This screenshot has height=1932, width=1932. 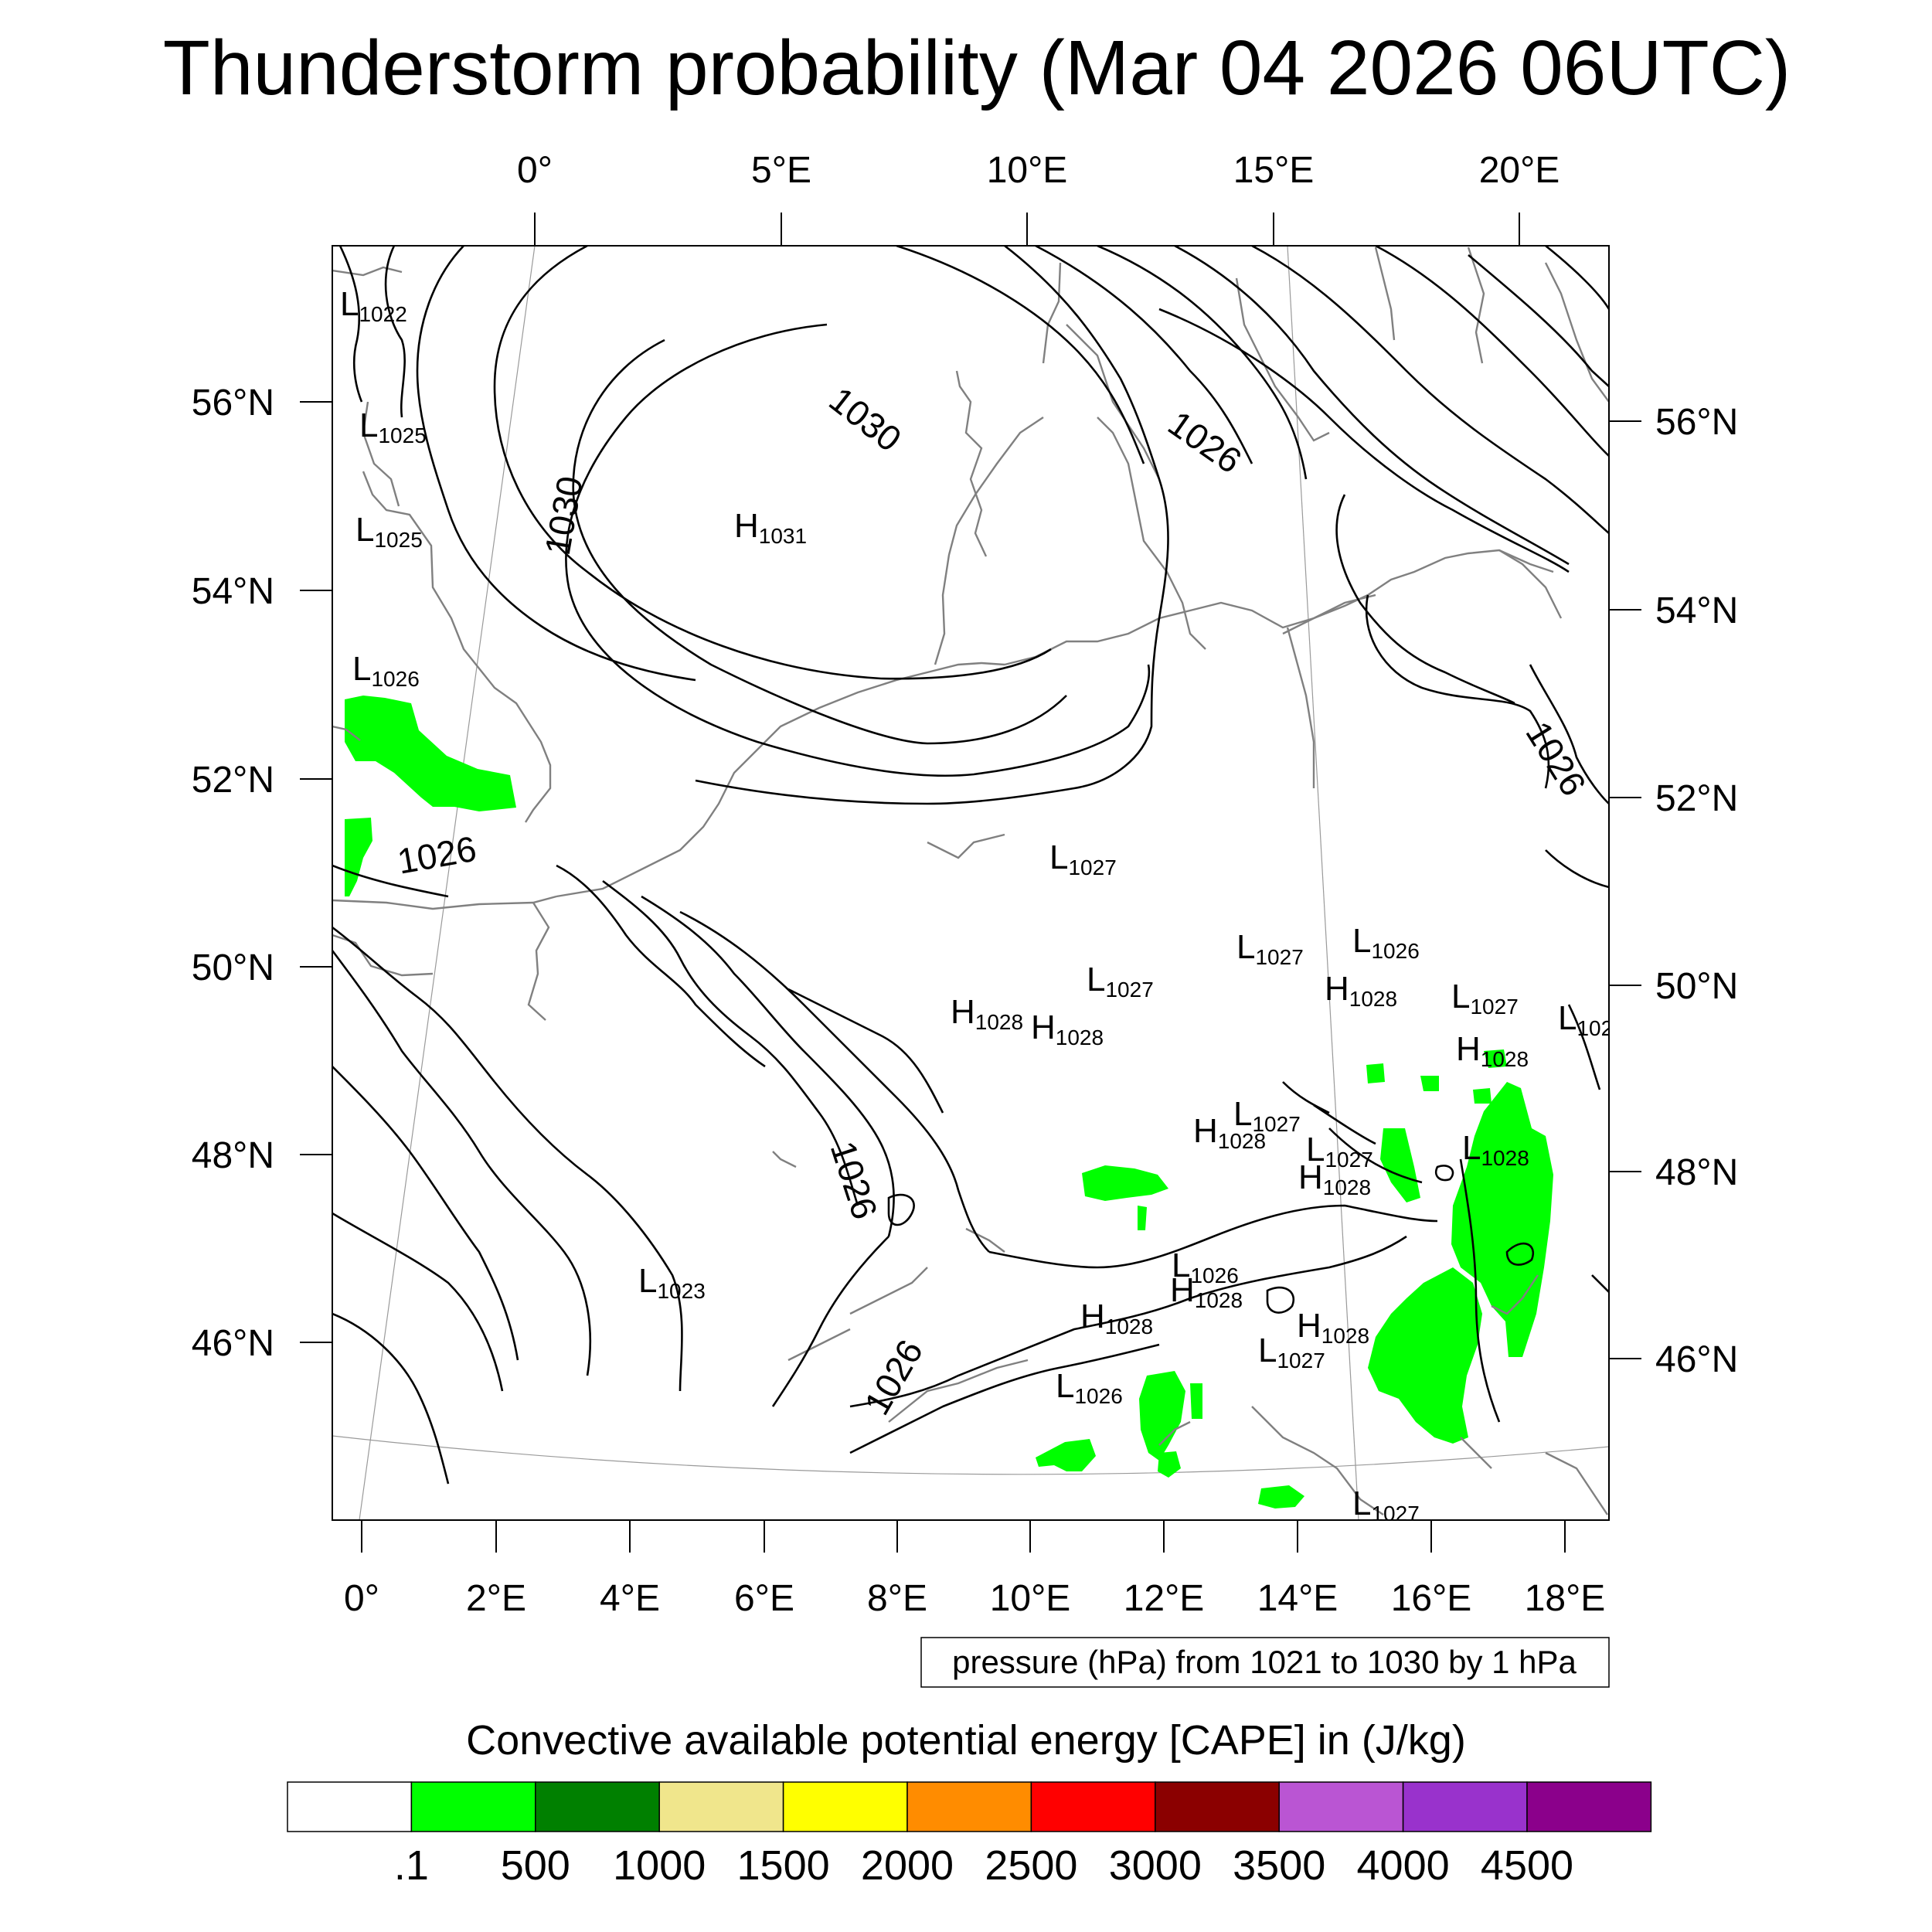 What do you see at coordinates (1274, 170) in the screenshot?
I see `top-lon-label: 15°E` at bounding box center [1274, 170].